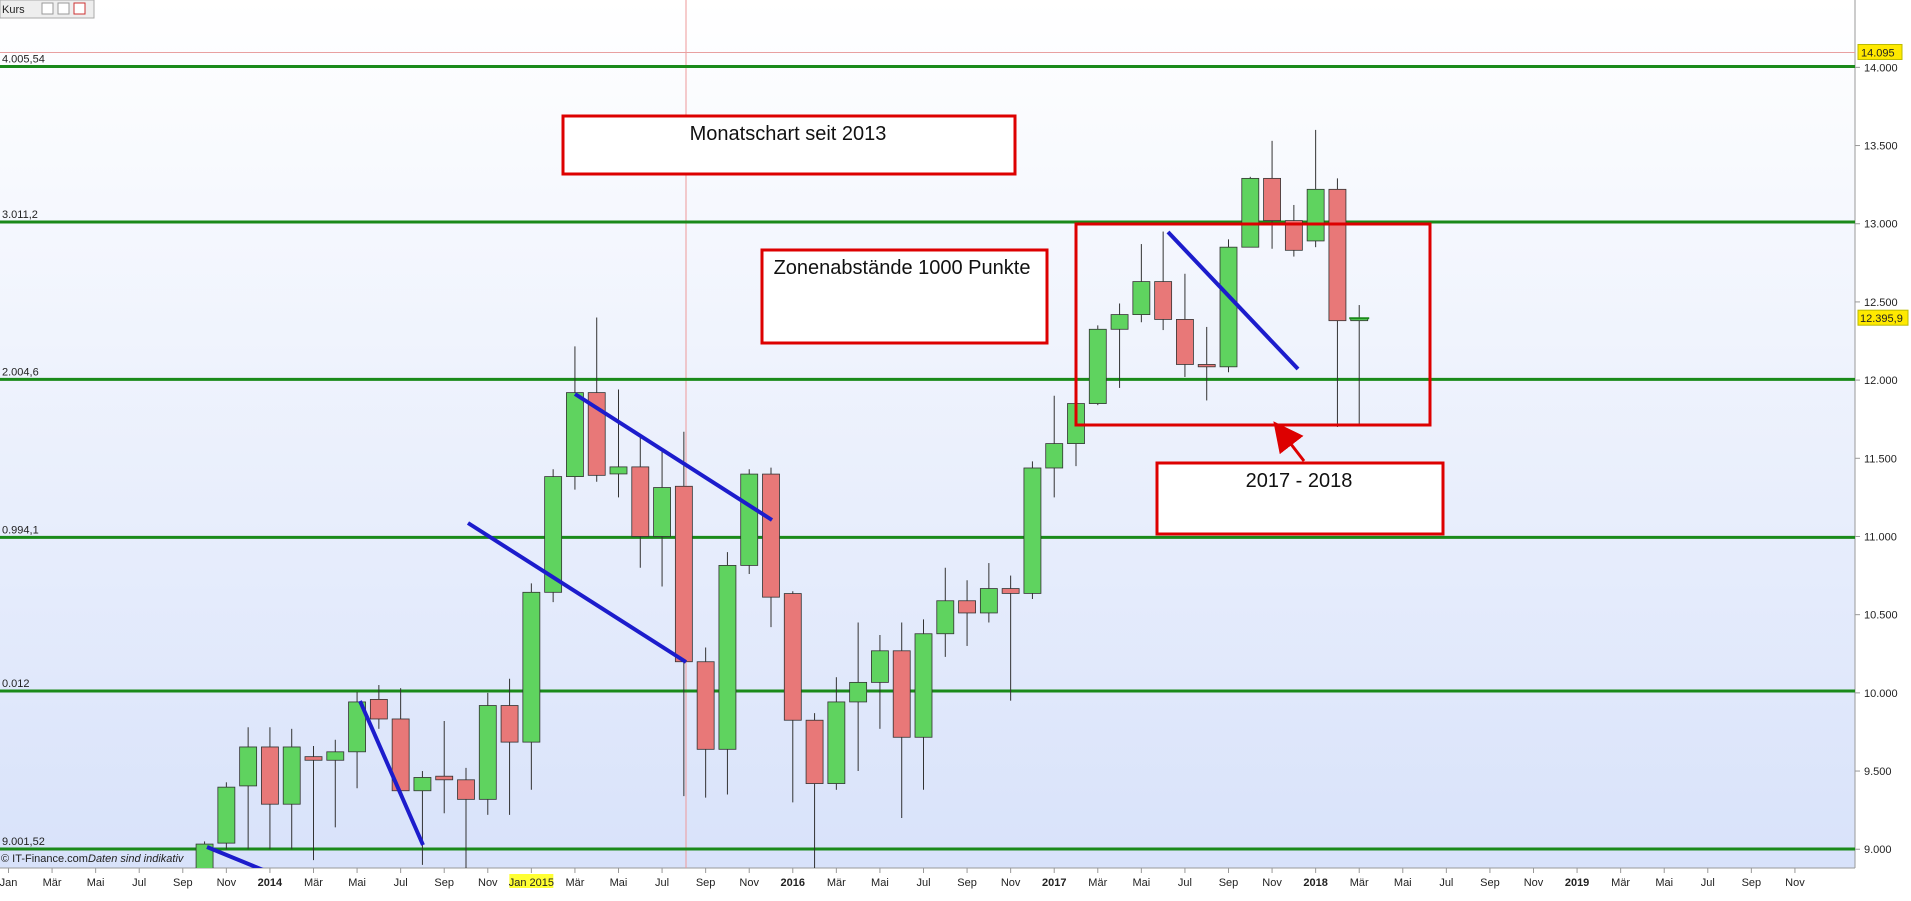 The height and width of the screenshot is (901, 1911). What do you see at coordinates (20, 215) in the screenshot?
I see `zone-label: 3.011,2` at bounding box center [20, 215].